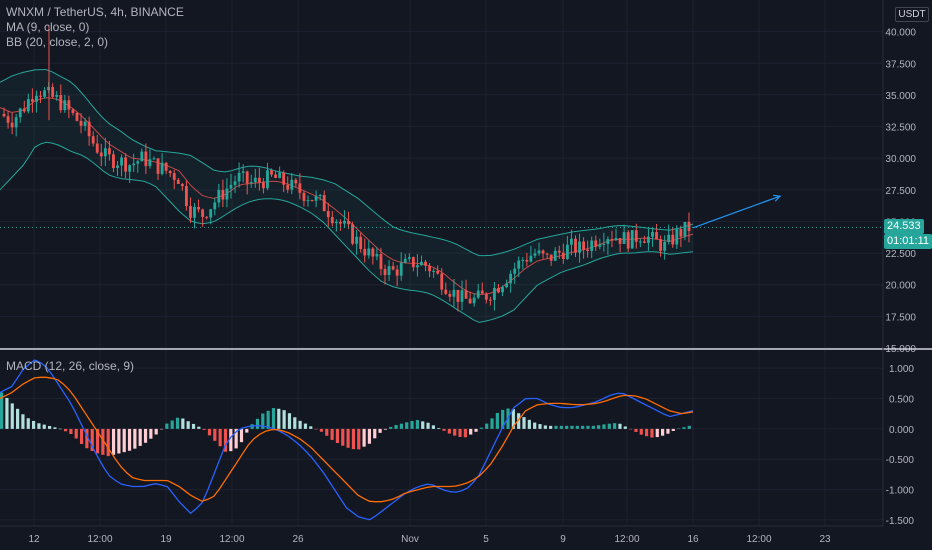 This screenshot has width=932, height=550. I want to click on bb-indicator-label: BB (20, close, 2, 0), so click(57, 42).